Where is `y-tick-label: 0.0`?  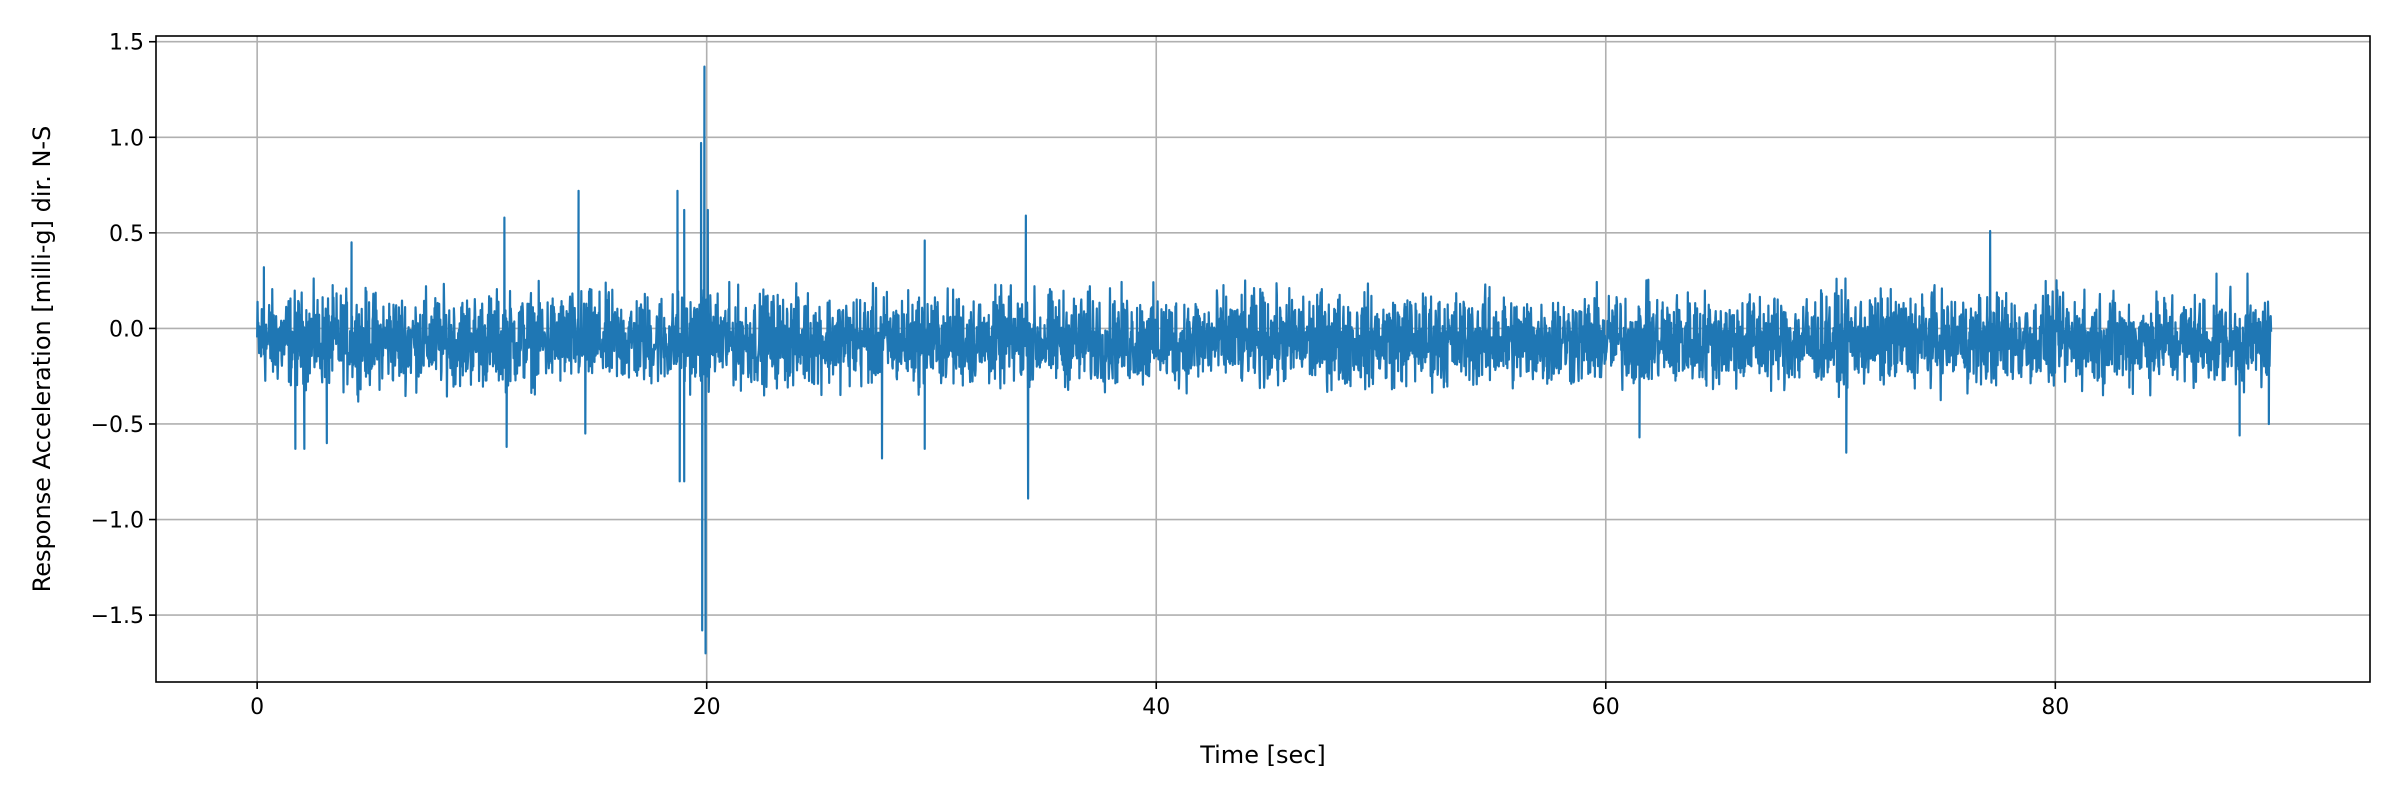 y-tick-label: 0.0 is located at coordinates (126, 329).